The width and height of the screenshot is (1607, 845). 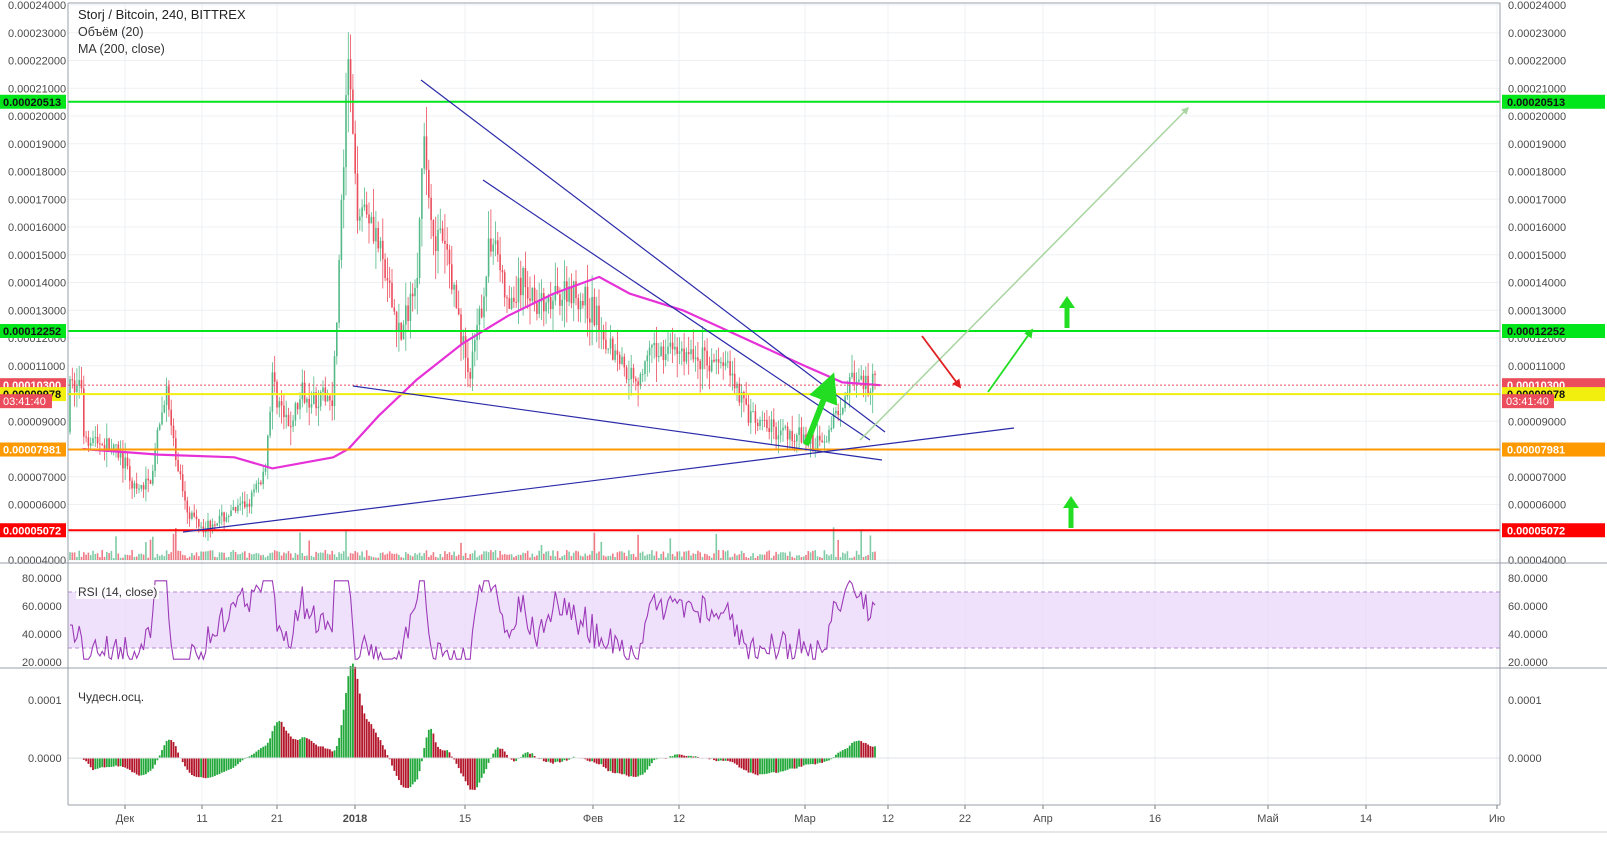 What do you see at coordinates (1537, 506) in the screenshot?
I see `price-tick-right: 0.00006000` at bounding box center [1537, 506].